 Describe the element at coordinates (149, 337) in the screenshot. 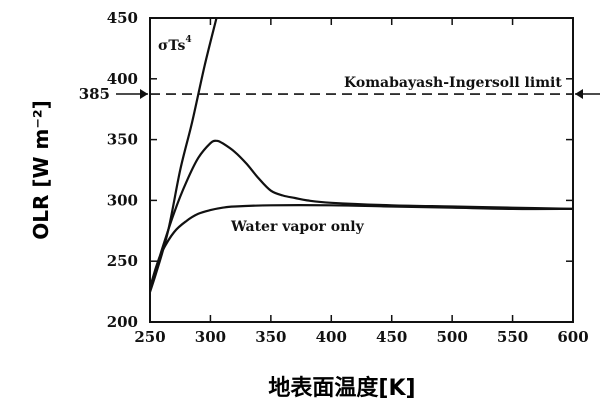

I see `x-tick-label: 250` at that location.